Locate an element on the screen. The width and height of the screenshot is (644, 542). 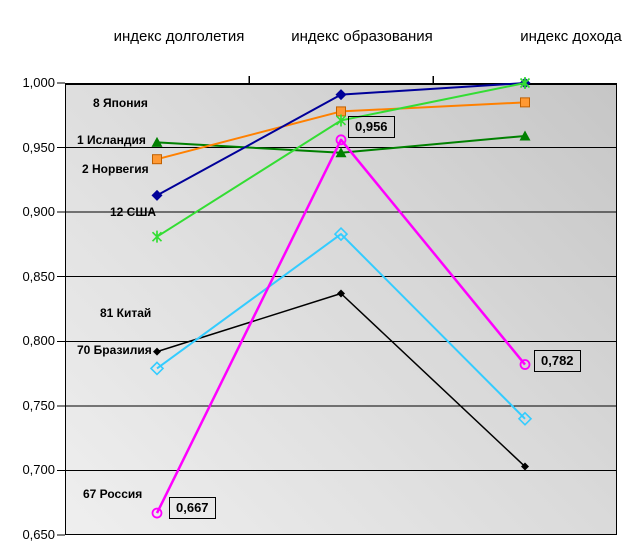
category-label-education-index: индекс образования is located at coordinates (362, 36).